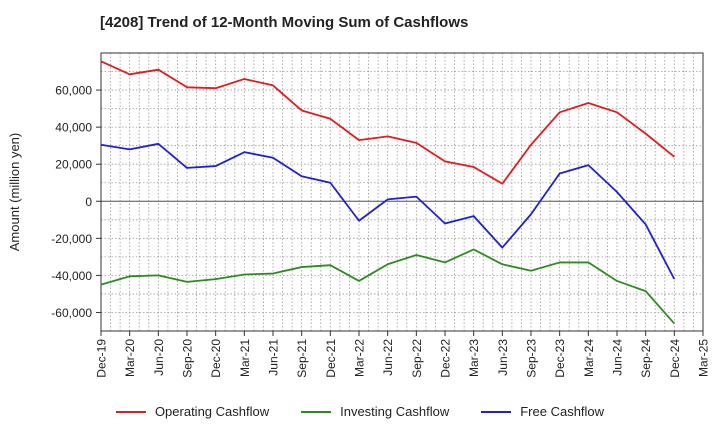 The height and width of the screenshot is (440, 720). I want to click on legend-swatch-operating, so click(130, 411).